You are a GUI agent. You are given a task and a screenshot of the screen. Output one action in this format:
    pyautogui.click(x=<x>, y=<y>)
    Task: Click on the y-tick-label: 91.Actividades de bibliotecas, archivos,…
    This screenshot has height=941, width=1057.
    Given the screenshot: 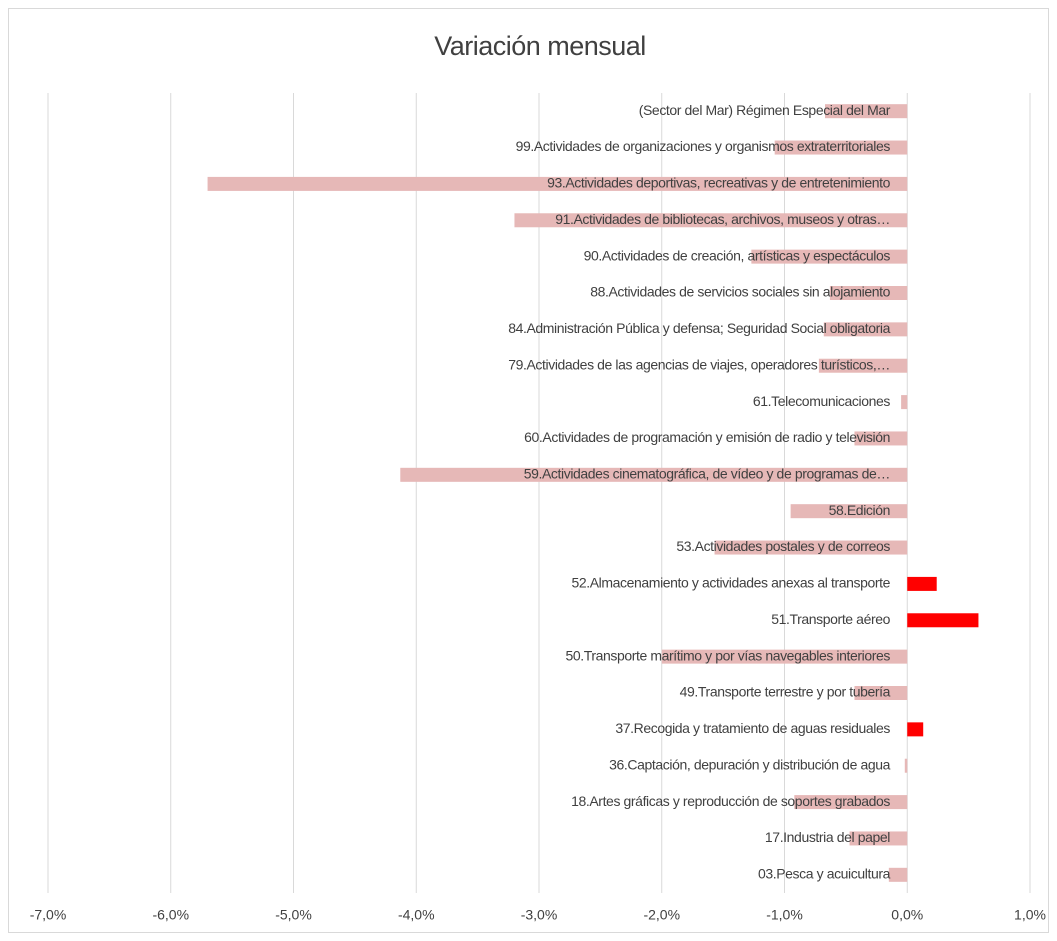 What is the action you would take?
    pyautogui.click(x=722, y=219)
    